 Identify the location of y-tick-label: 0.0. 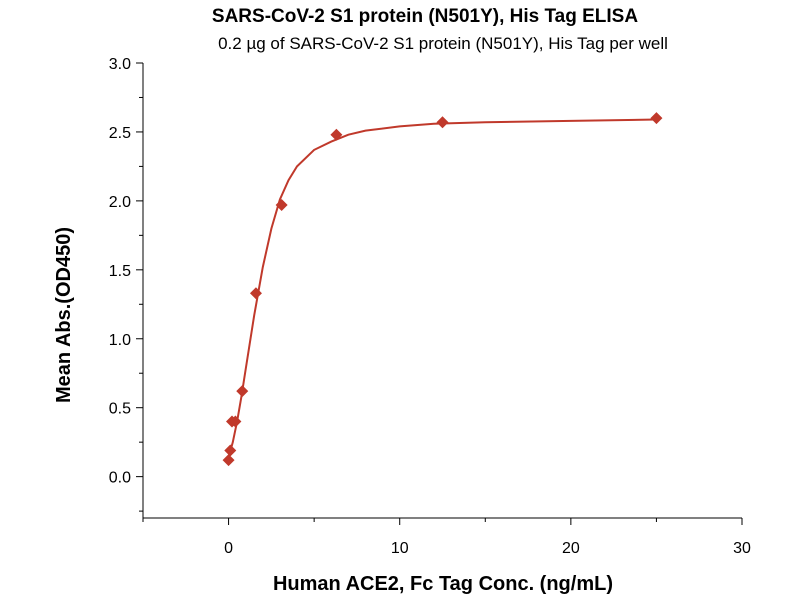
(120, 478).